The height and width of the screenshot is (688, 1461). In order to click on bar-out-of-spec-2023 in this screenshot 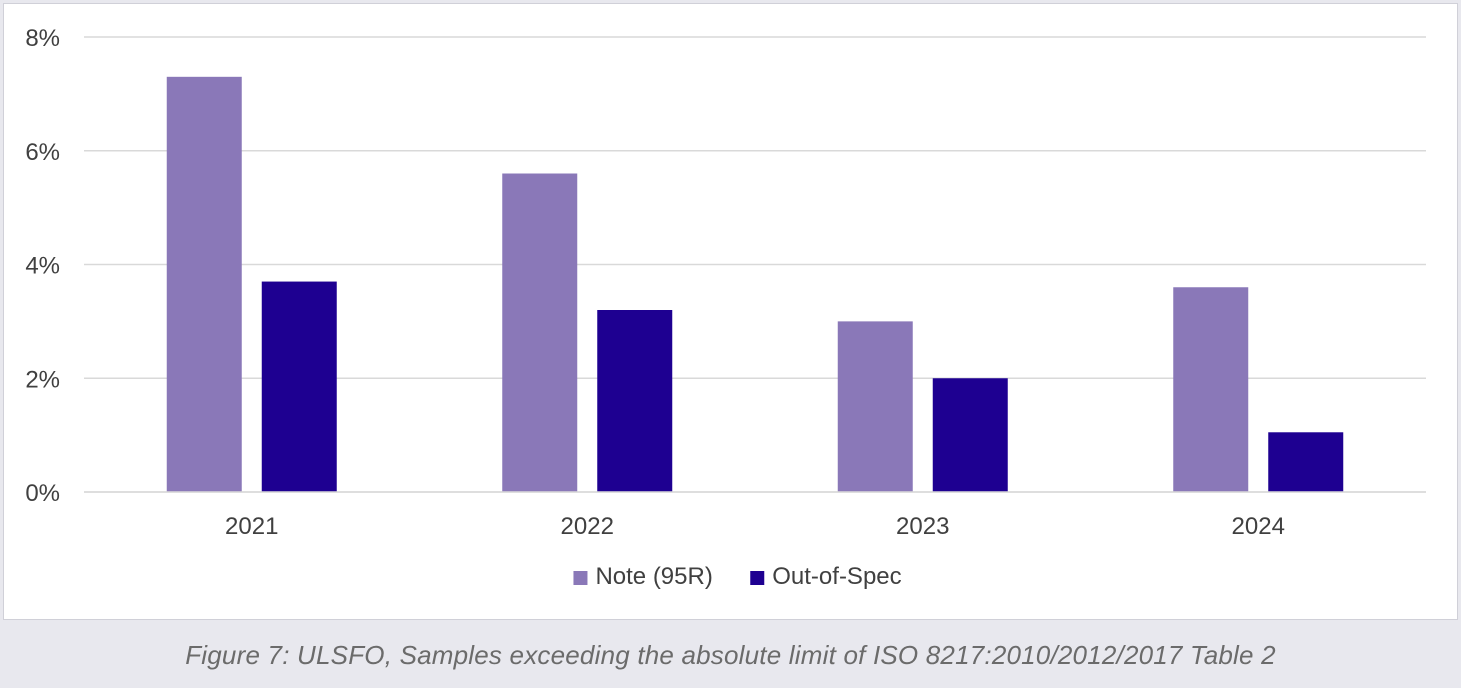, I will do `click(970, 435)`.